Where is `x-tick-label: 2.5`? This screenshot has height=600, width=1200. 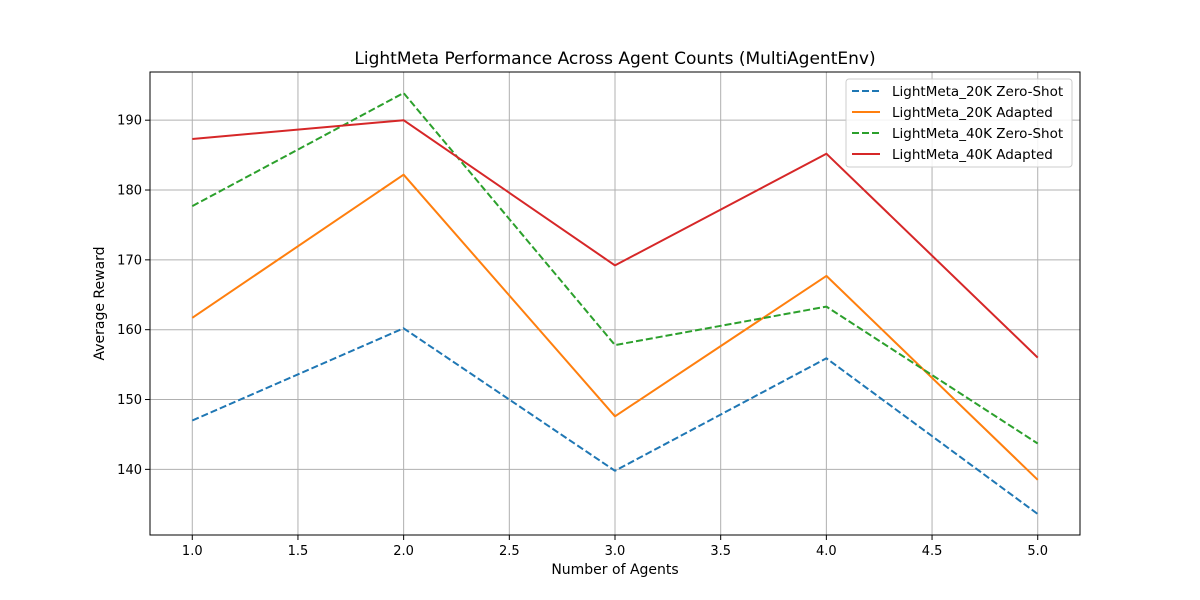
x-tick-label: 2.5 is located at coordinates (509, 551).